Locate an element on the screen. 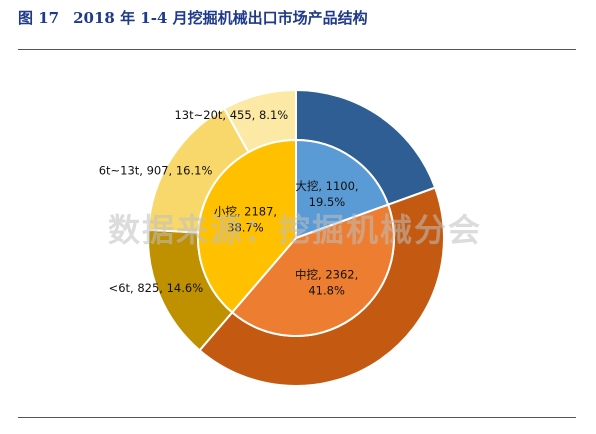  inner-slice-label-1: 中挖, 2362, 41.8% is located at coordinates (326, 282).